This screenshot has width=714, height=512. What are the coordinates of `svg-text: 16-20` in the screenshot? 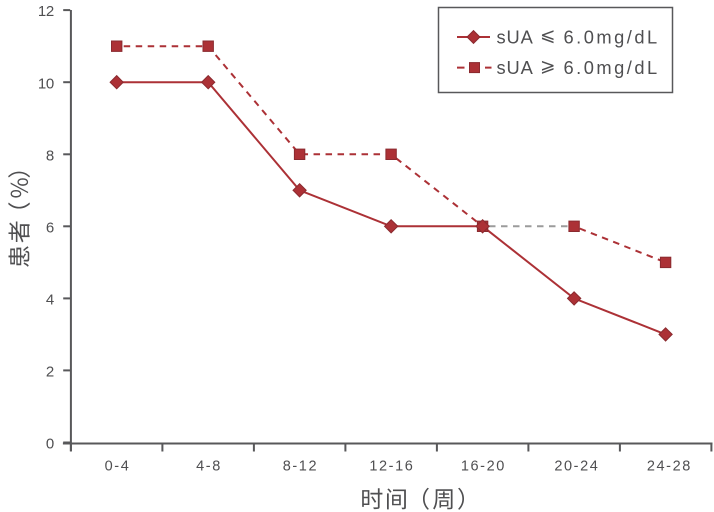 It's located at (483, 467).